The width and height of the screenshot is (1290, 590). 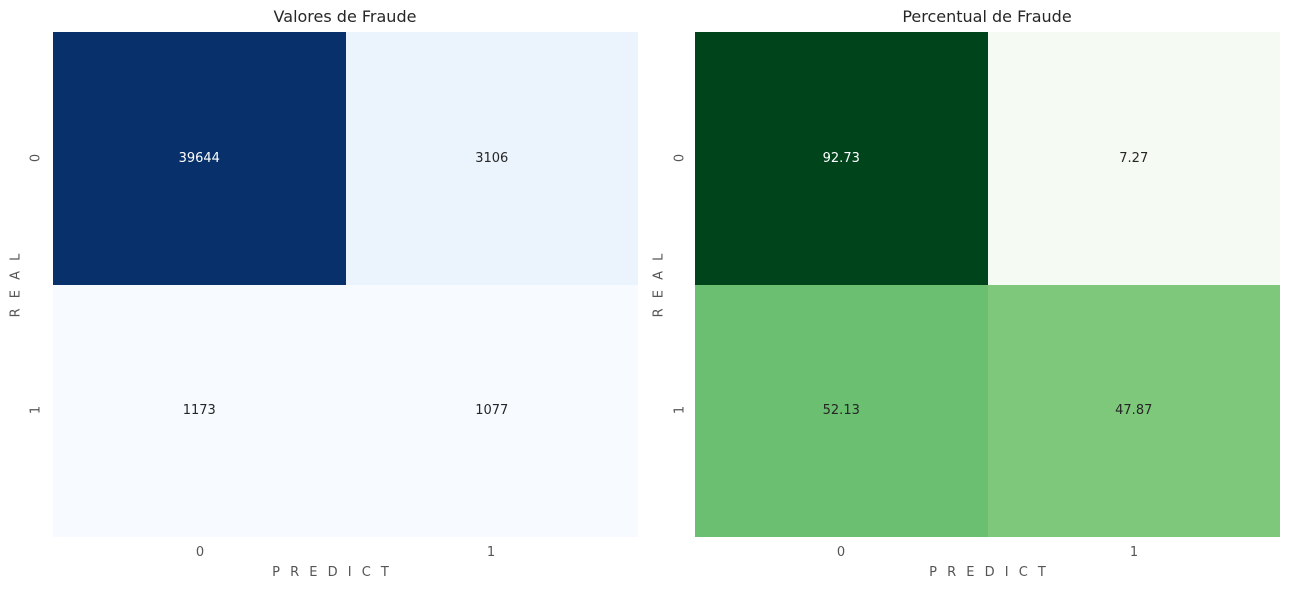 What do you see at coordinates (841, 158) in the screenshot?
I see `heatmap-cell-percent-0-0: 92.73` at bounding box center [841, 158].